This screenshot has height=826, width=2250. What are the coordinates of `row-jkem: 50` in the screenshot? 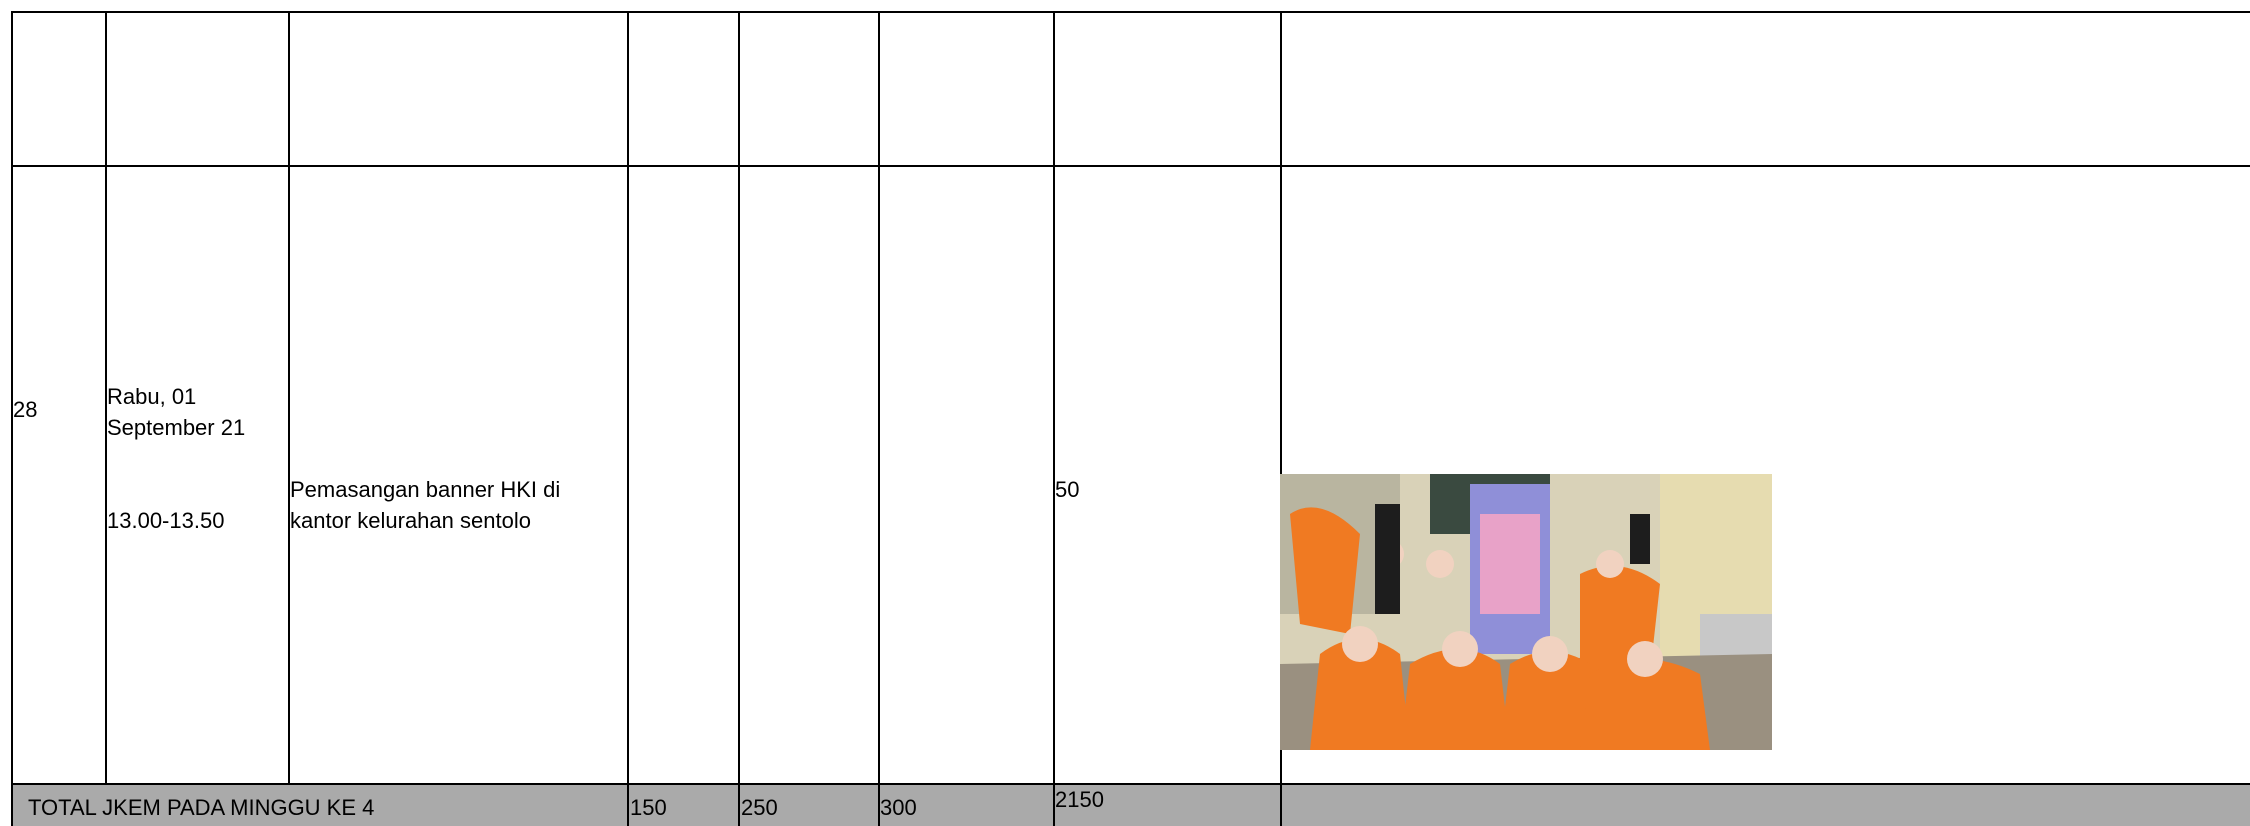 It's located at (1067, 489).